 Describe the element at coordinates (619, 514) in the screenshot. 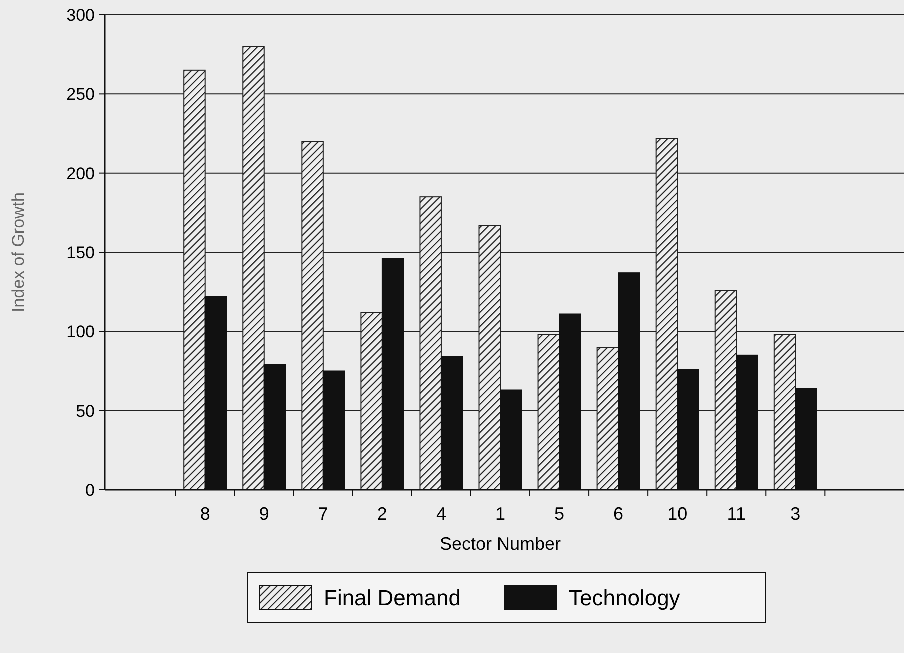

I see `x-tick-label: 6` at that location.